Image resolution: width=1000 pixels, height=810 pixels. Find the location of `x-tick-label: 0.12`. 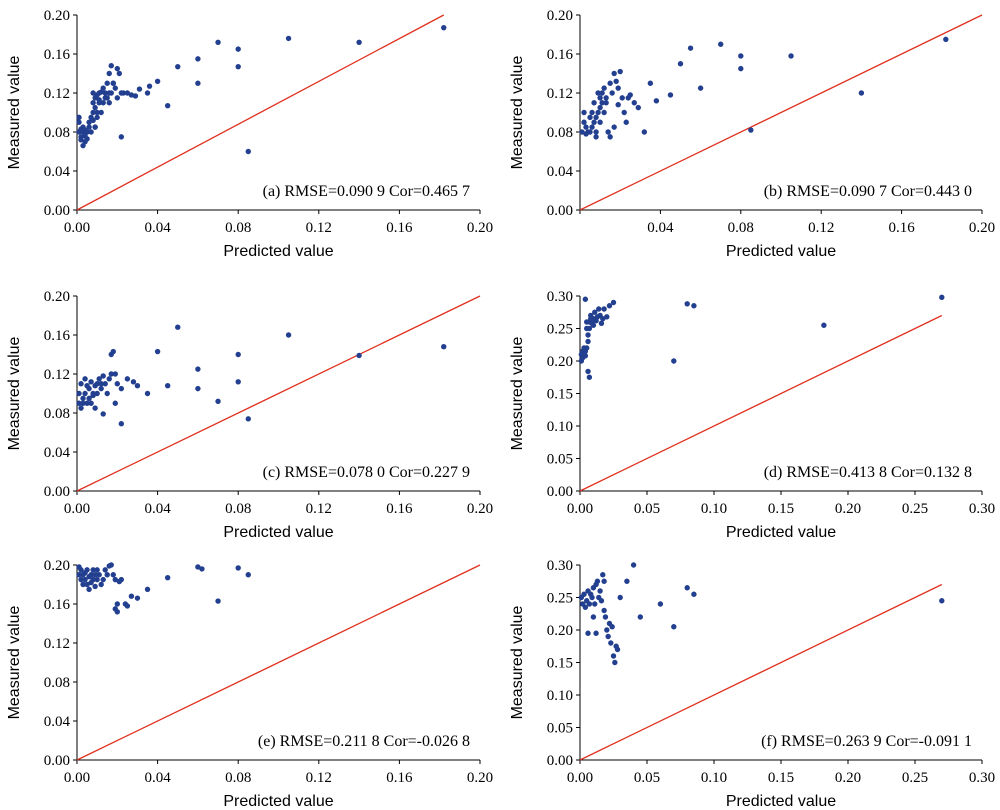

x-tick-label: 0.12 is located at coordinates (319, 509).